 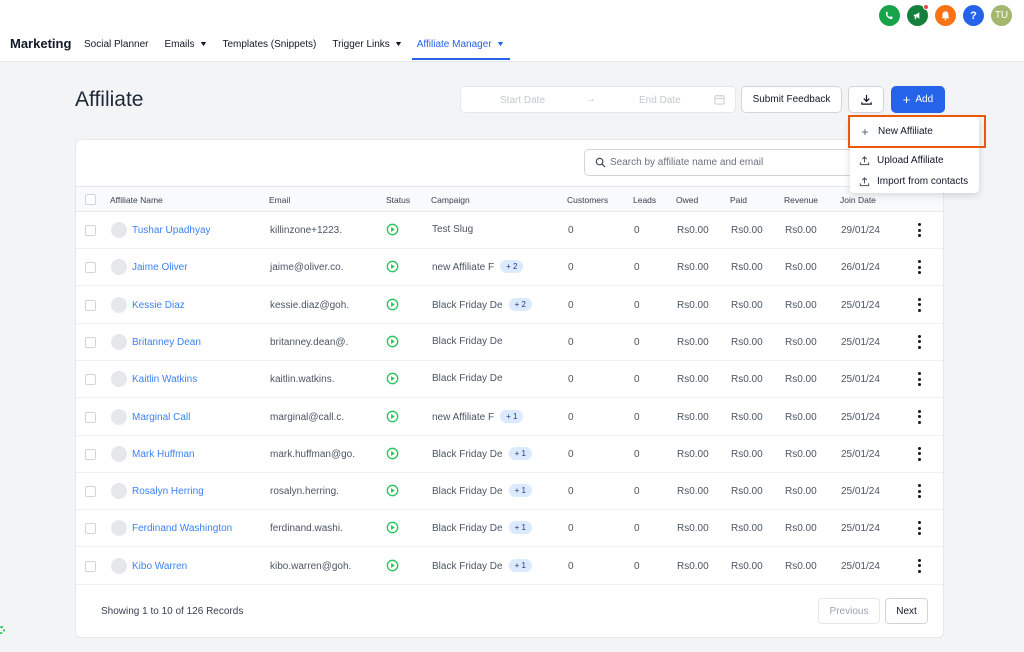 I want to click on download-button, so click(x=866, y=99).